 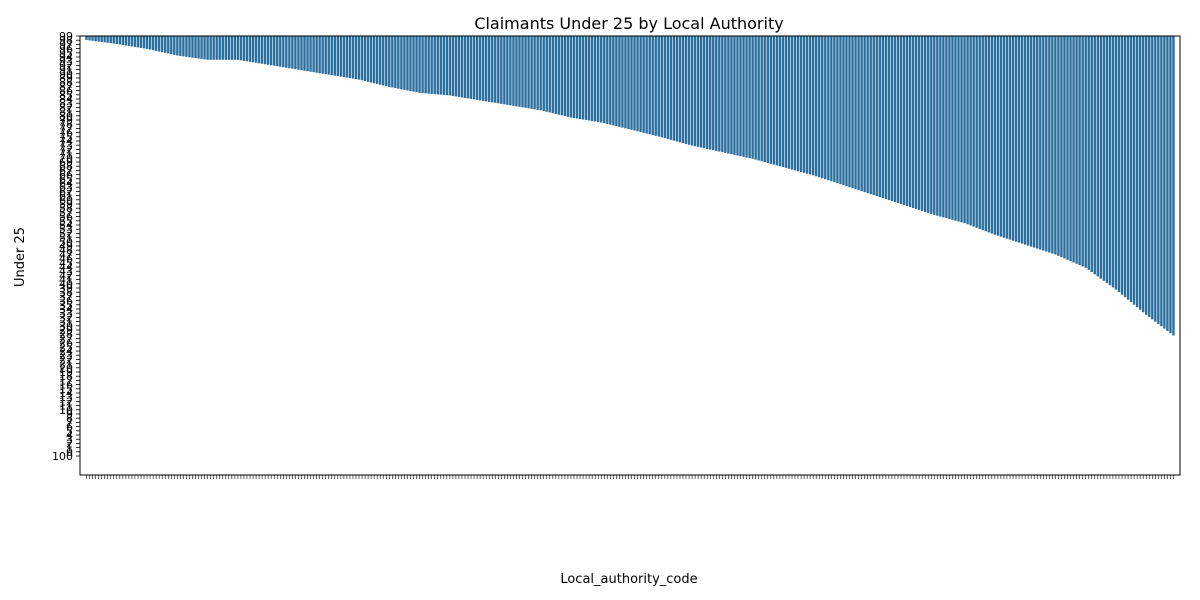 What do you see at coordinates (66, 65) in the screenshot?
I see `y-tick-label: 92` at bounding box center [66, 65].